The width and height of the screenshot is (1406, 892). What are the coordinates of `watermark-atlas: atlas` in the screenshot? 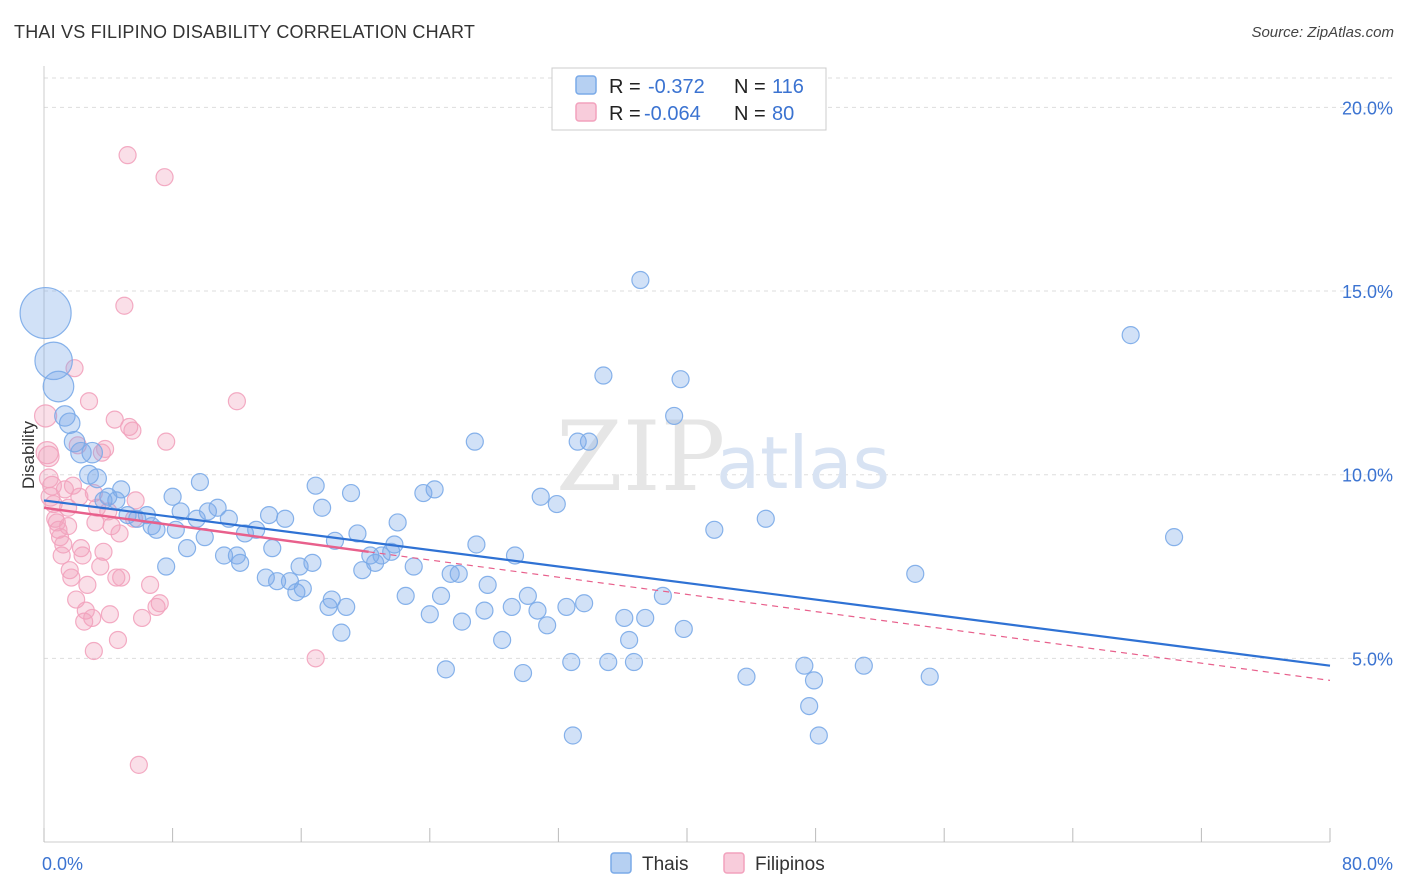 It's located at (803, 463).